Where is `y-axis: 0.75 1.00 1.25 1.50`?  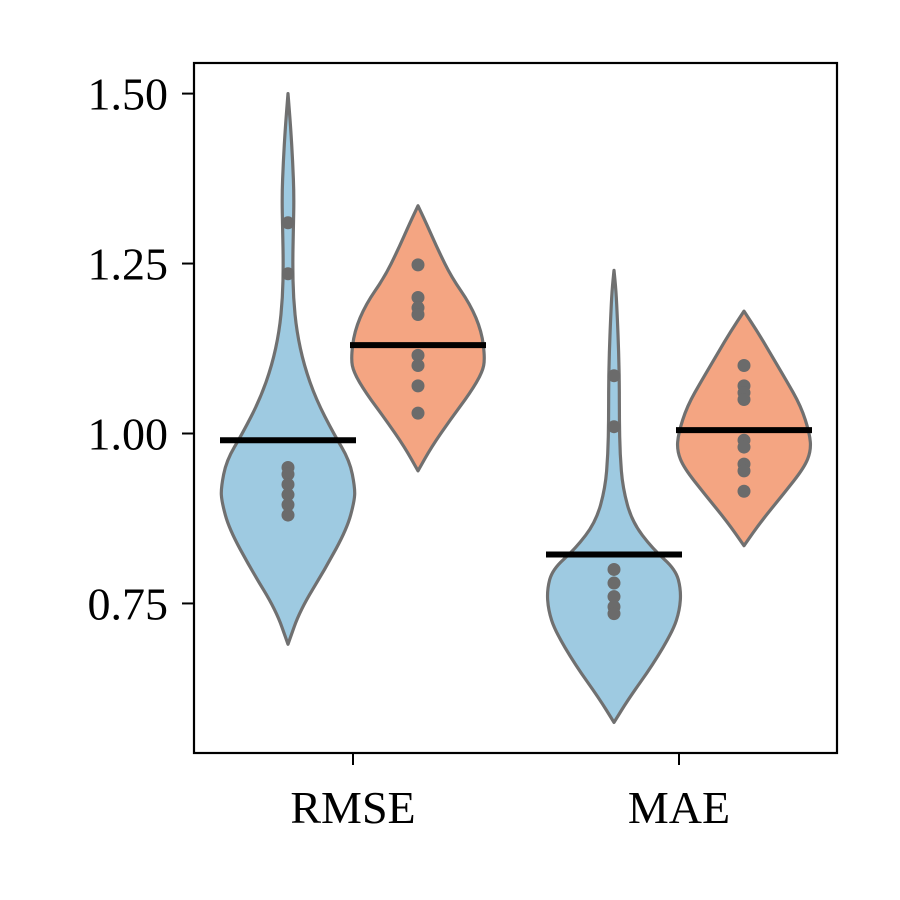 y-axis: 0.75 1.00 1.25 1.50 is located at coordinates (141, 349).